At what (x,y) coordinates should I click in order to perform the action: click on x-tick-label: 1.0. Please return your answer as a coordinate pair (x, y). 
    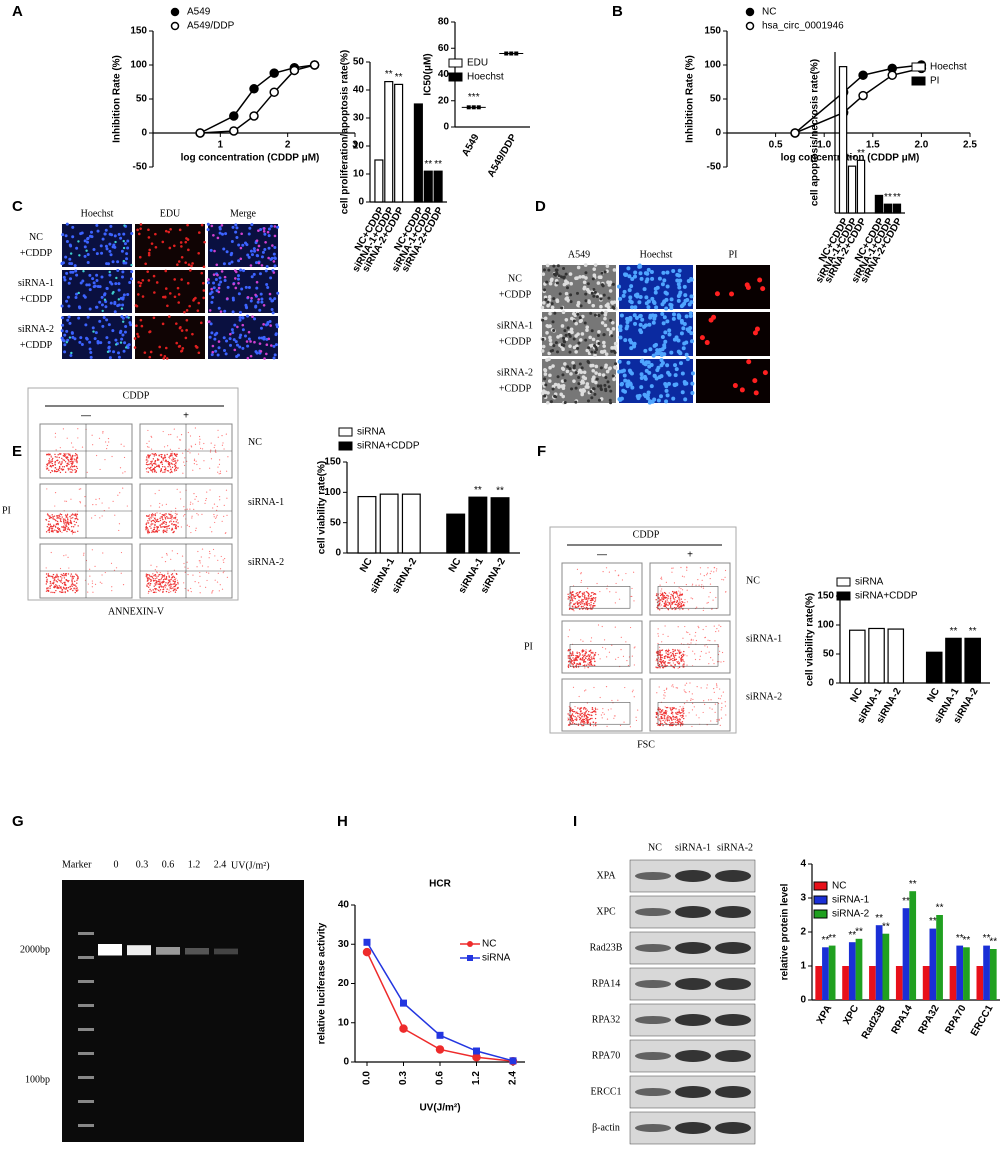
    Looking at the image, I should click on (824, 145).